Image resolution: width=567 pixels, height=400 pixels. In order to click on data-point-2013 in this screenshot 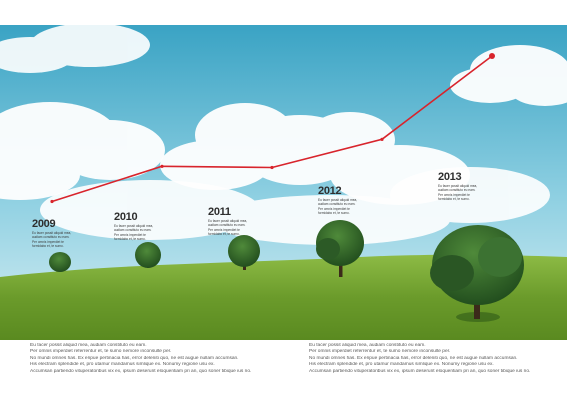, I will do `click(492, 56)`.